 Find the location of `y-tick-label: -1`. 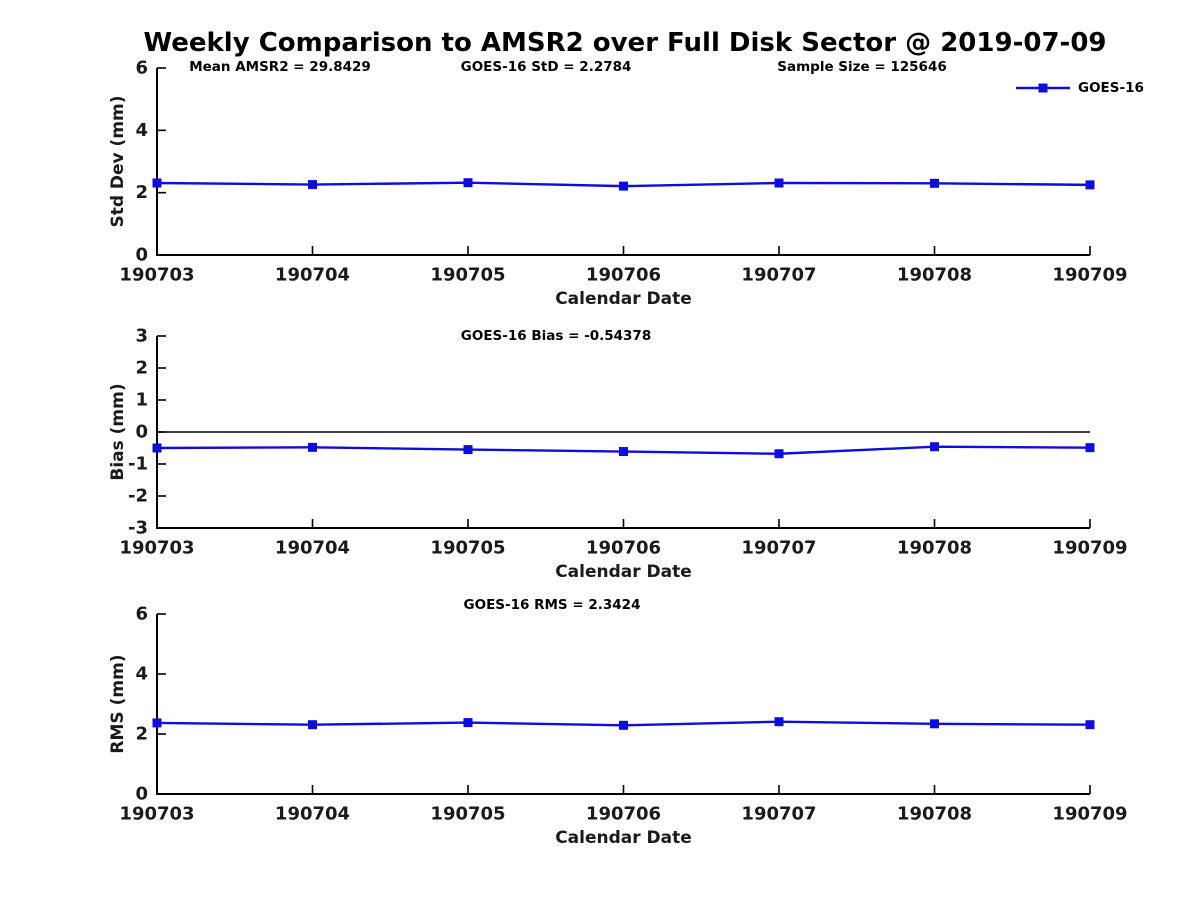

y-tick-label: -1 is located at coordinates (138, 464).